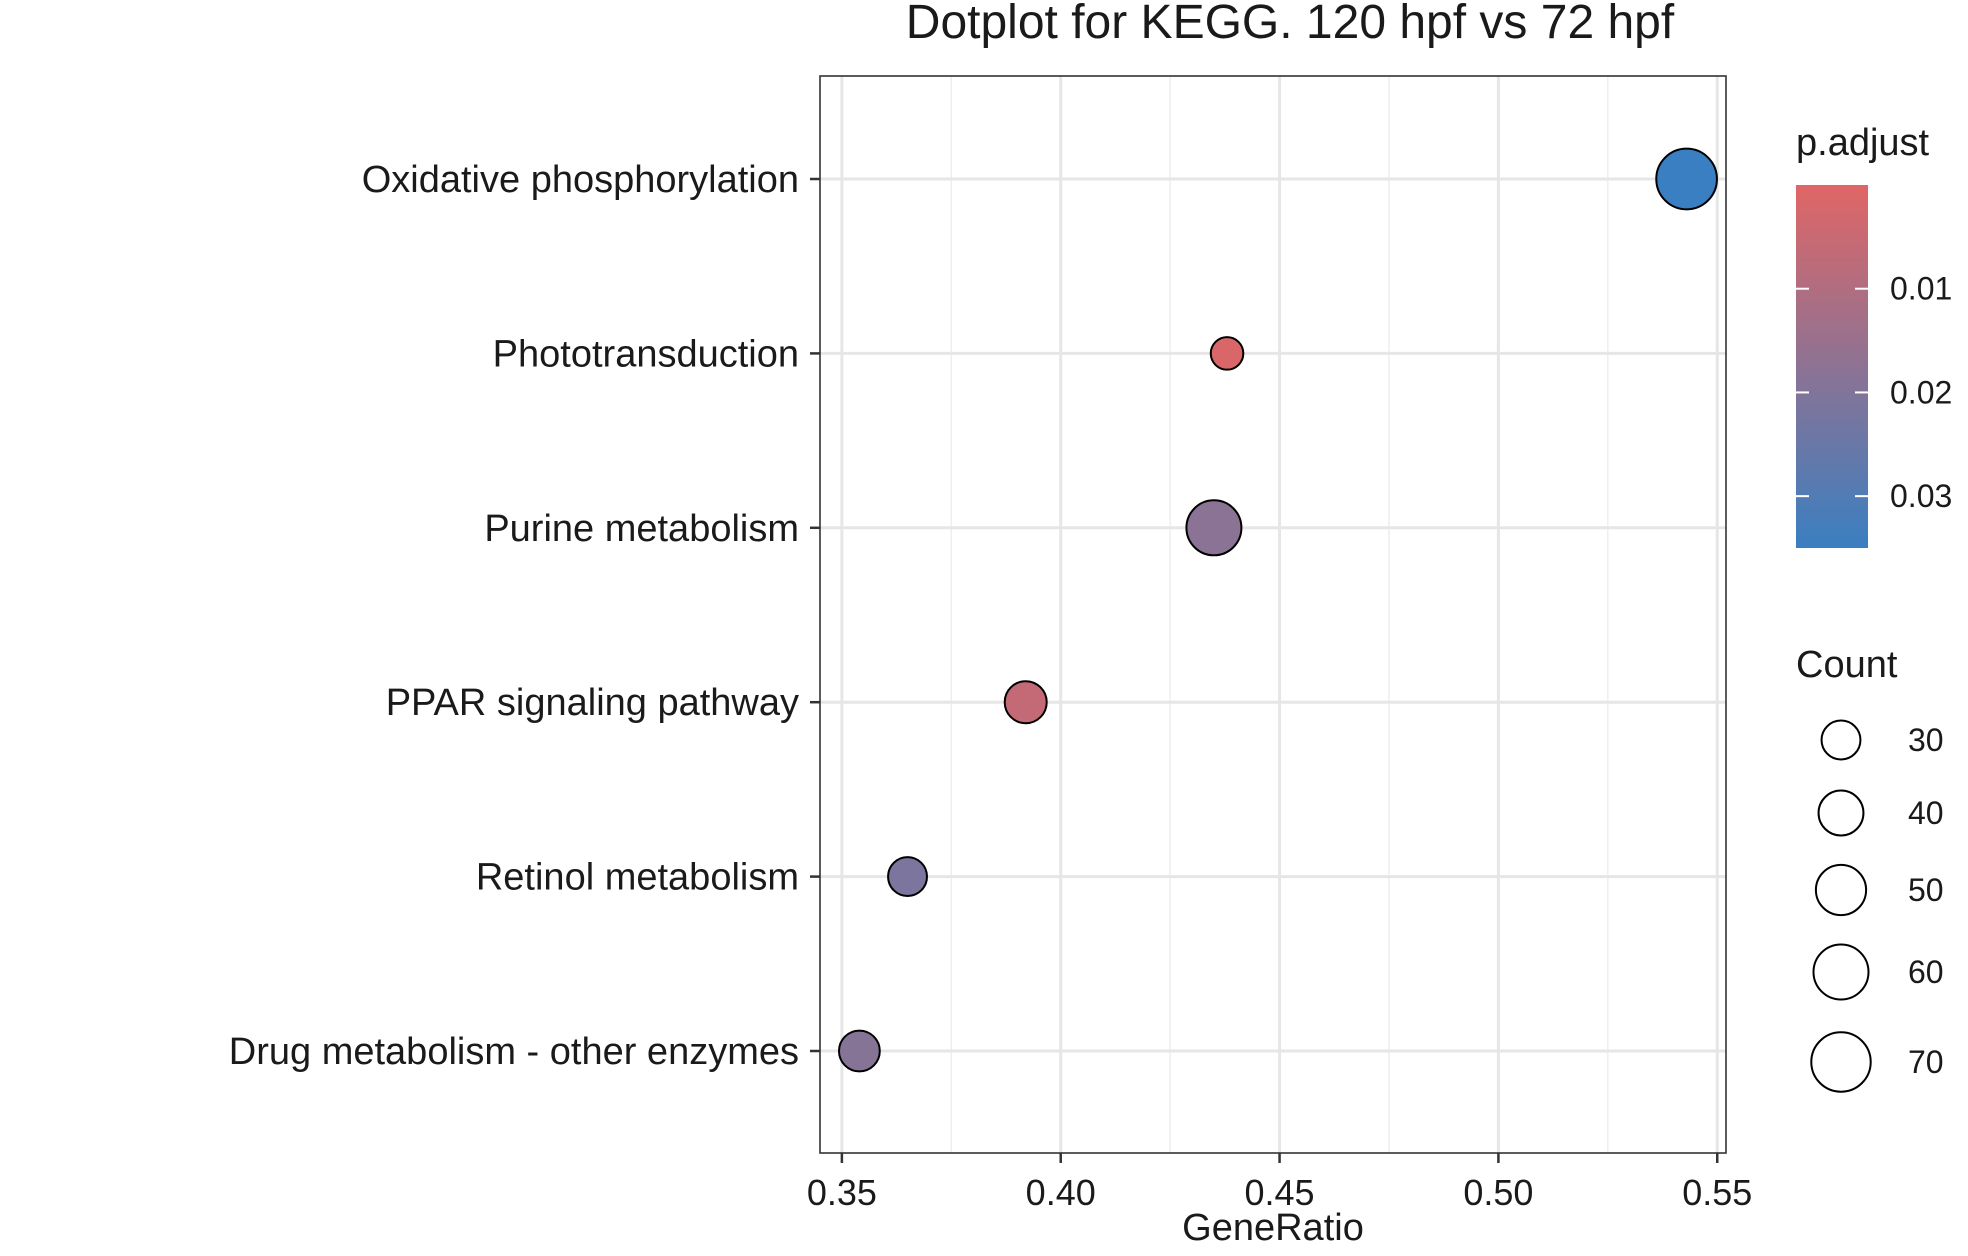 The width and height of the screenshot is (1968, 1256). I want to click on y-tick-label: Purine metabolism, so click(641, 529).